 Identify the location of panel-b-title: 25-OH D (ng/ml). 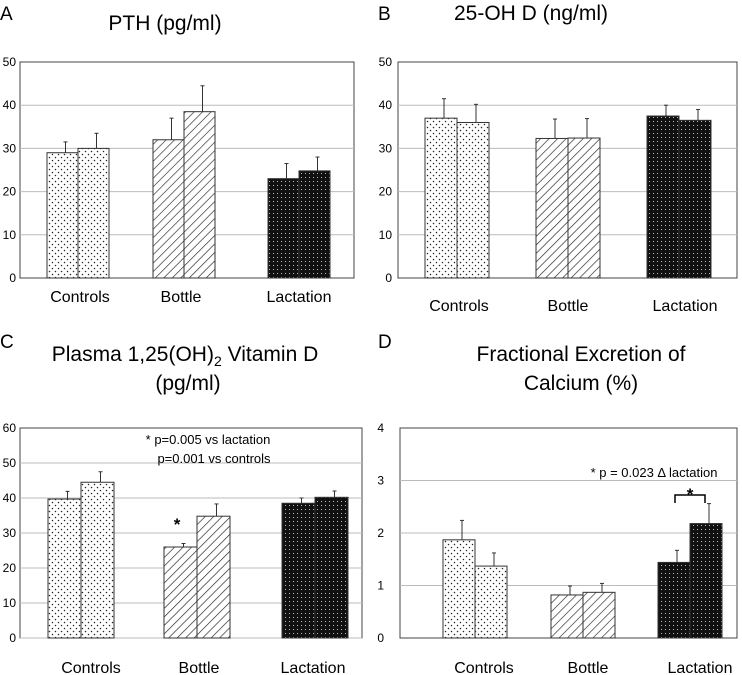
(531, 13).